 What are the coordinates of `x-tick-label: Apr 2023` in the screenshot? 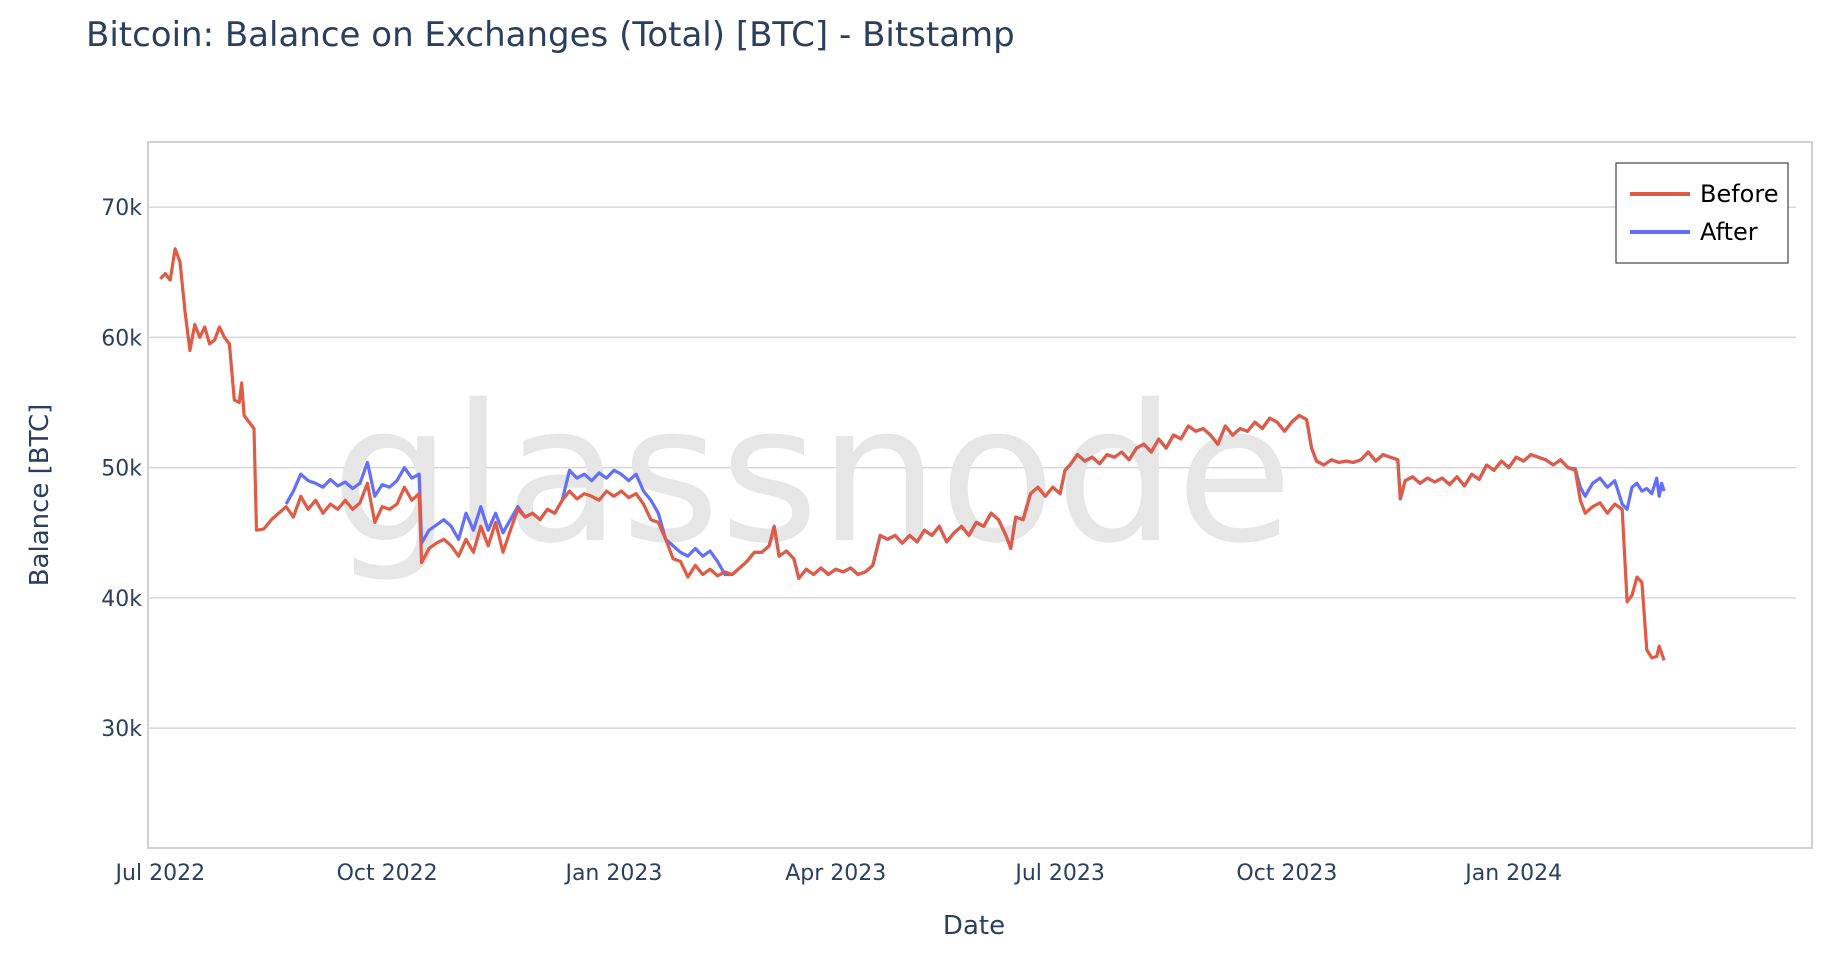 It's located at (835, 873).